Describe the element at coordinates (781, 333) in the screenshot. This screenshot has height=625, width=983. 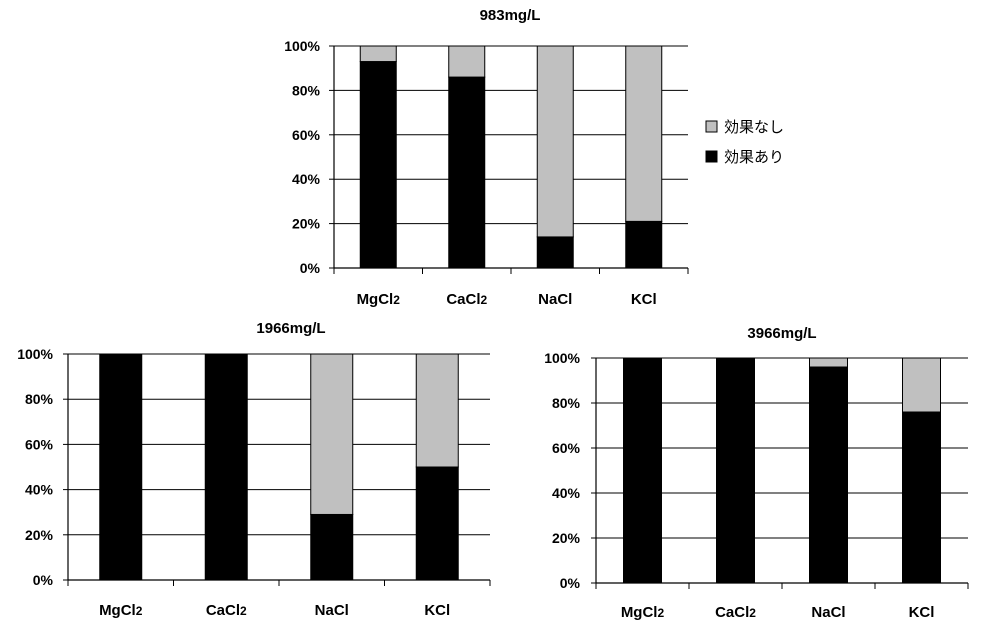
I see `chart-title: 3966mg/L` at that location.